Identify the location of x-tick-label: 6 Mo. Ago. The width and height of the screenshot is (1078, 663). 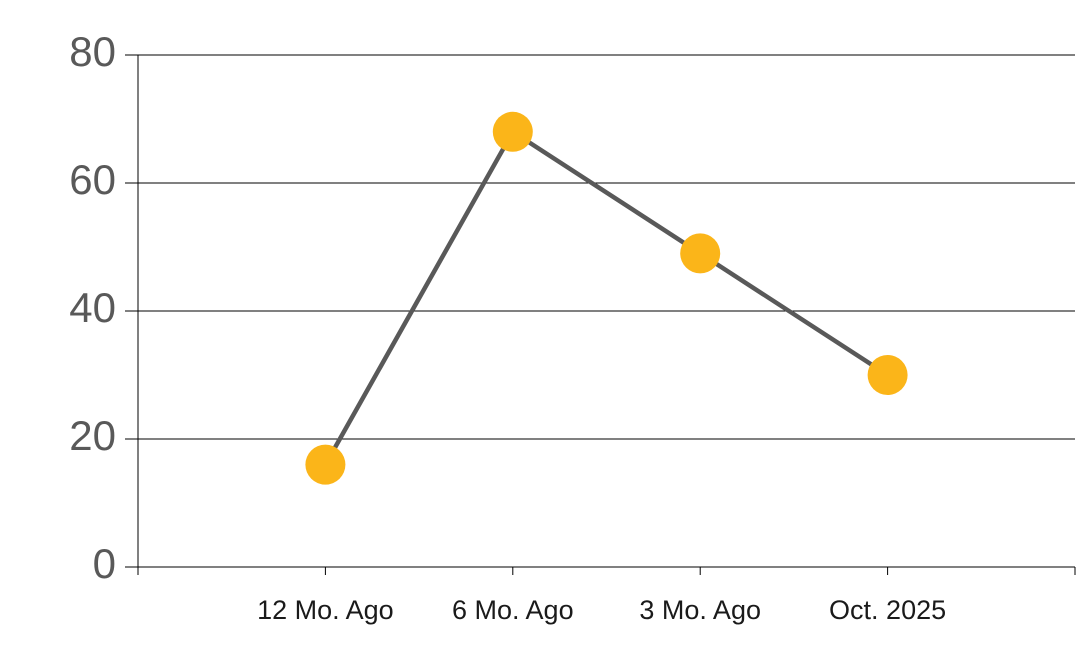
(513, 610).